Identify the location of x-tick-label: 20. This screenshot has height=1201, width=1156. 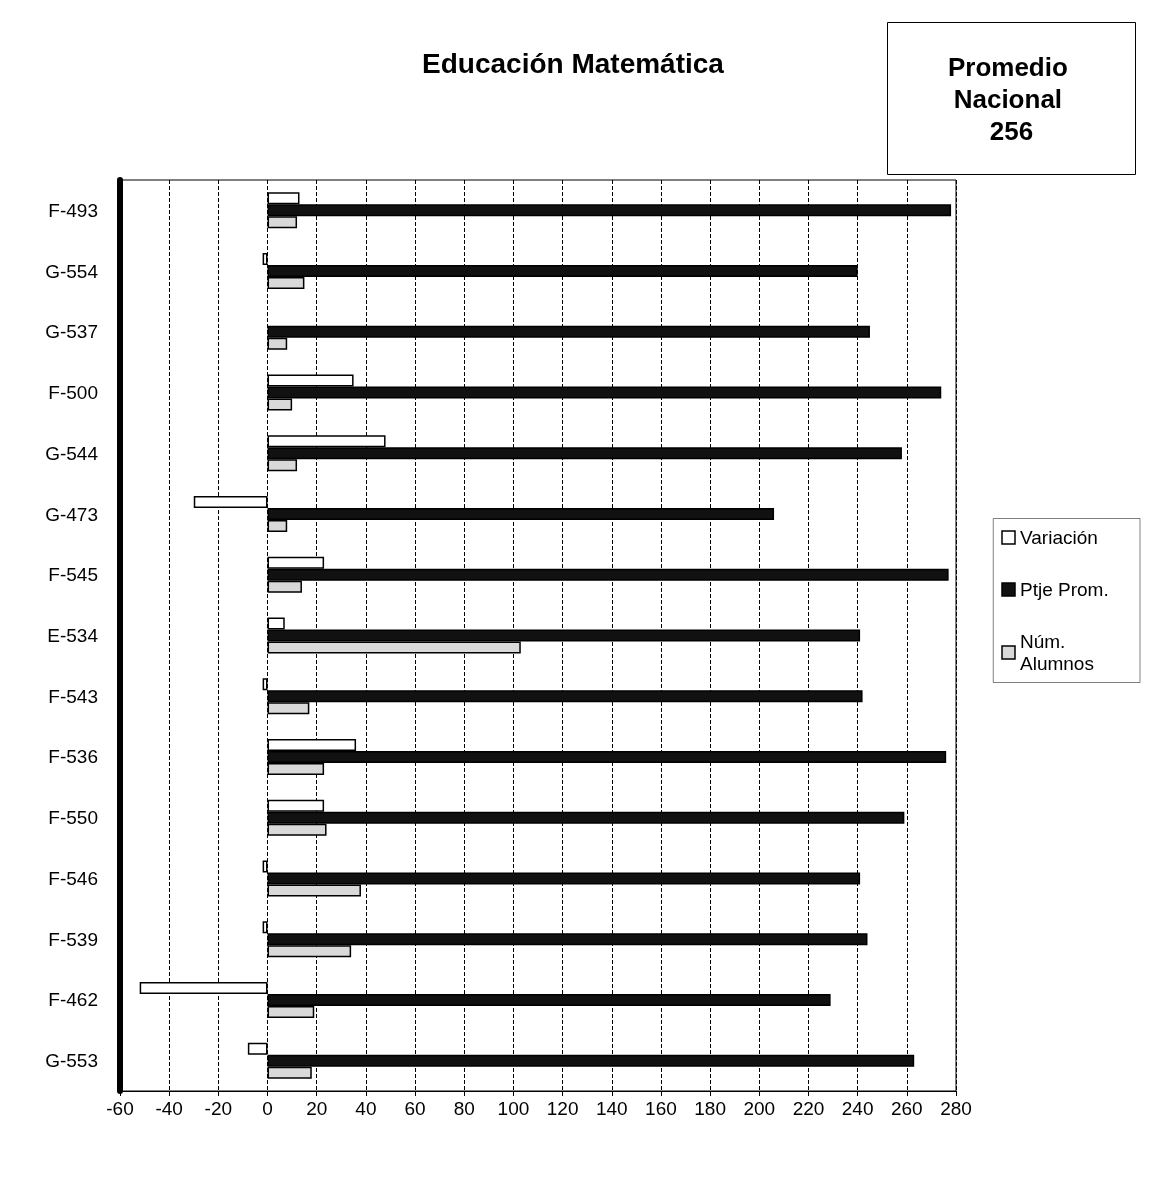
(317, 1108).